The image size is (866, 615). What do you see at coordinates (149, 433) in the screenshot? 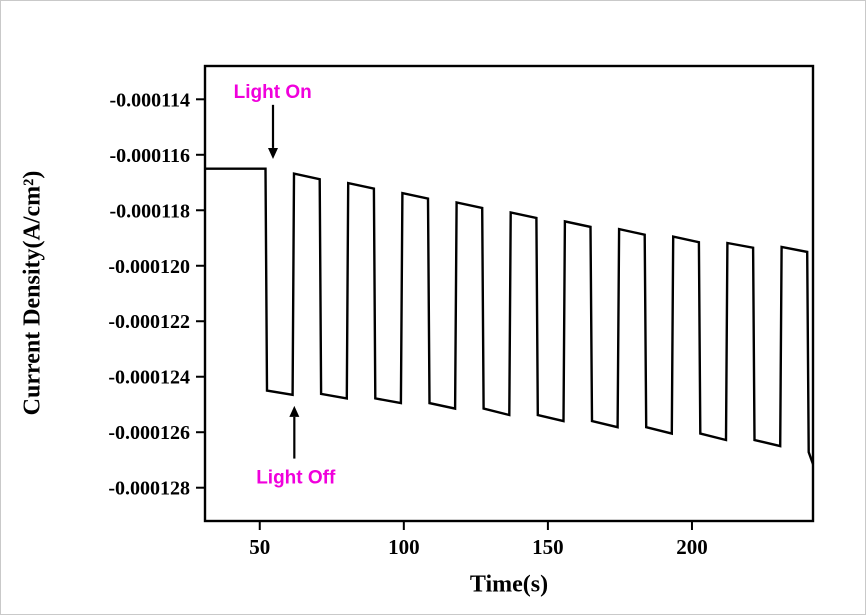
I see `y-tick-label: -0.000126` at bounding box center [149, 433].